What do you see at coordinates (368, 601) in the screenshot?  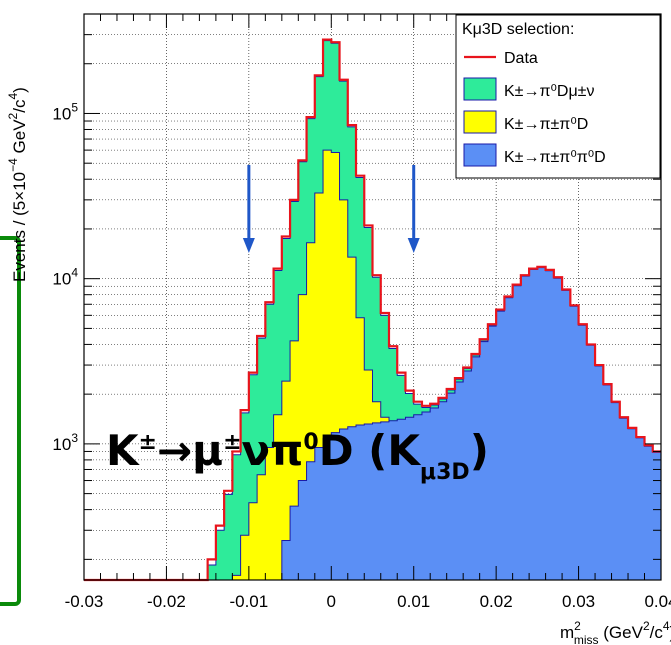 I see `x-tick-labels: -0.03 -0.02 -0.01 0 0.01 0.02 0.03 0.04` at bounding box center [368, 601].